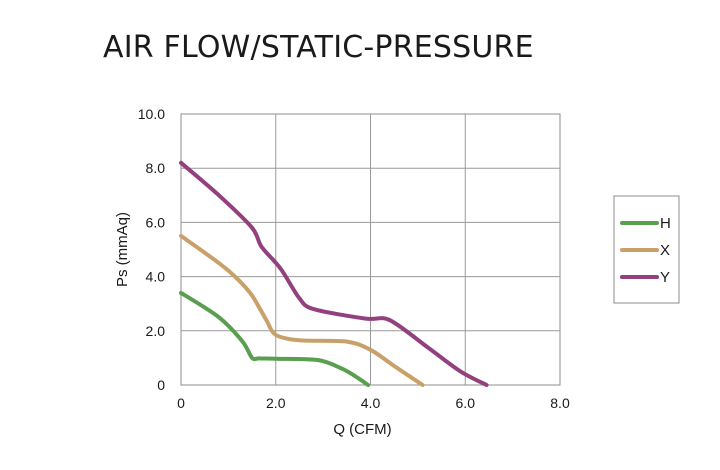  I want to click on y-tick-label: 4.0, so click(156, 277).